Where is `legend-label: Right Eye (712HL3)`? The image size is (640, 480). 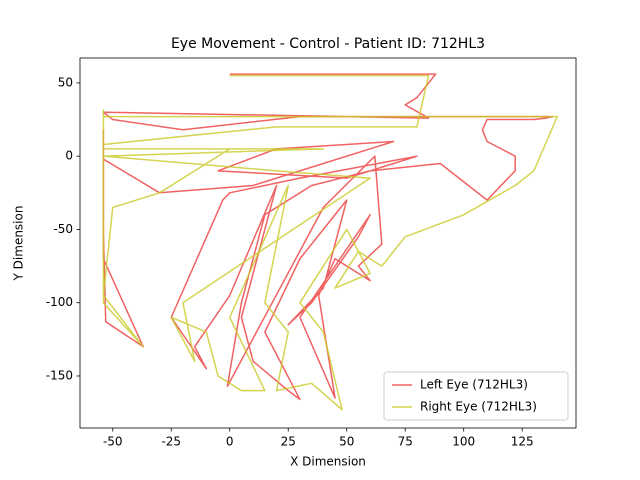 legend-label: Right Eye (712HL3) is located at coordinates (478, 407).